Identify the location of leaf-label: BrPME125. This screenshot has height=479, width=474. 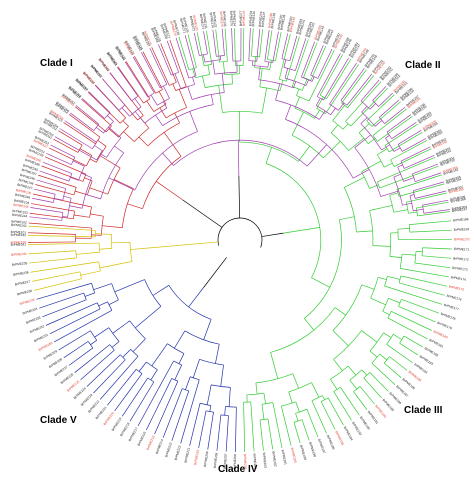
(148, 39).